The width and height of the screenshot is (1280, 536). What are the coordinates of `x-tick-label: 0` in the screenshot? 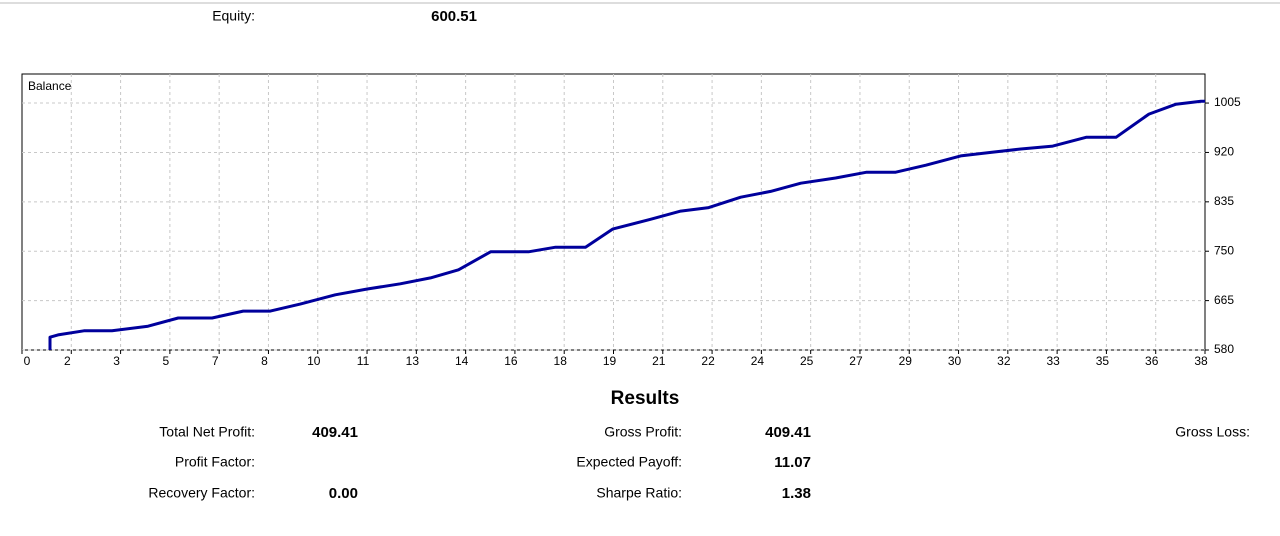 It's located at (27, 361).